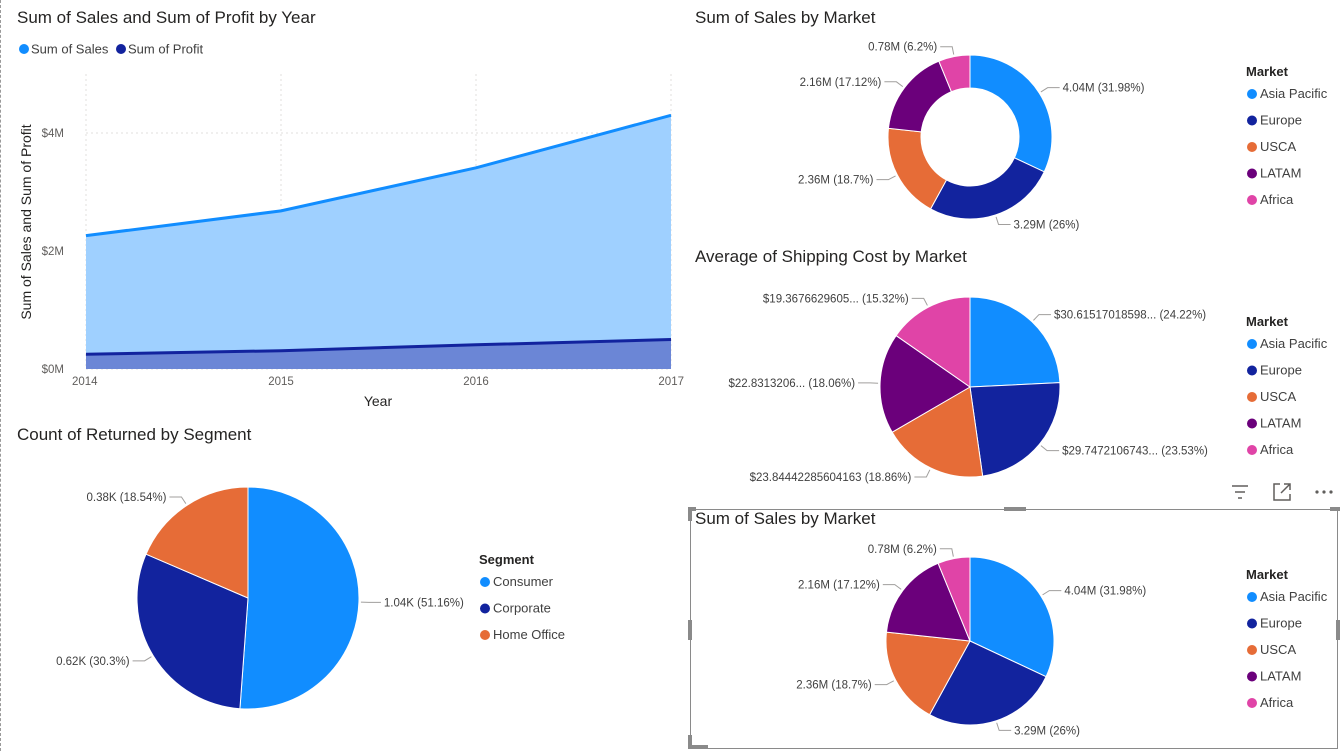 Image resolution: width=1340 pixels, height=751 pixels. What do you see at coordinates (690, 630) in the screenshot?
I see `resize-handle-left-middle` at bounding box center [690, 630].